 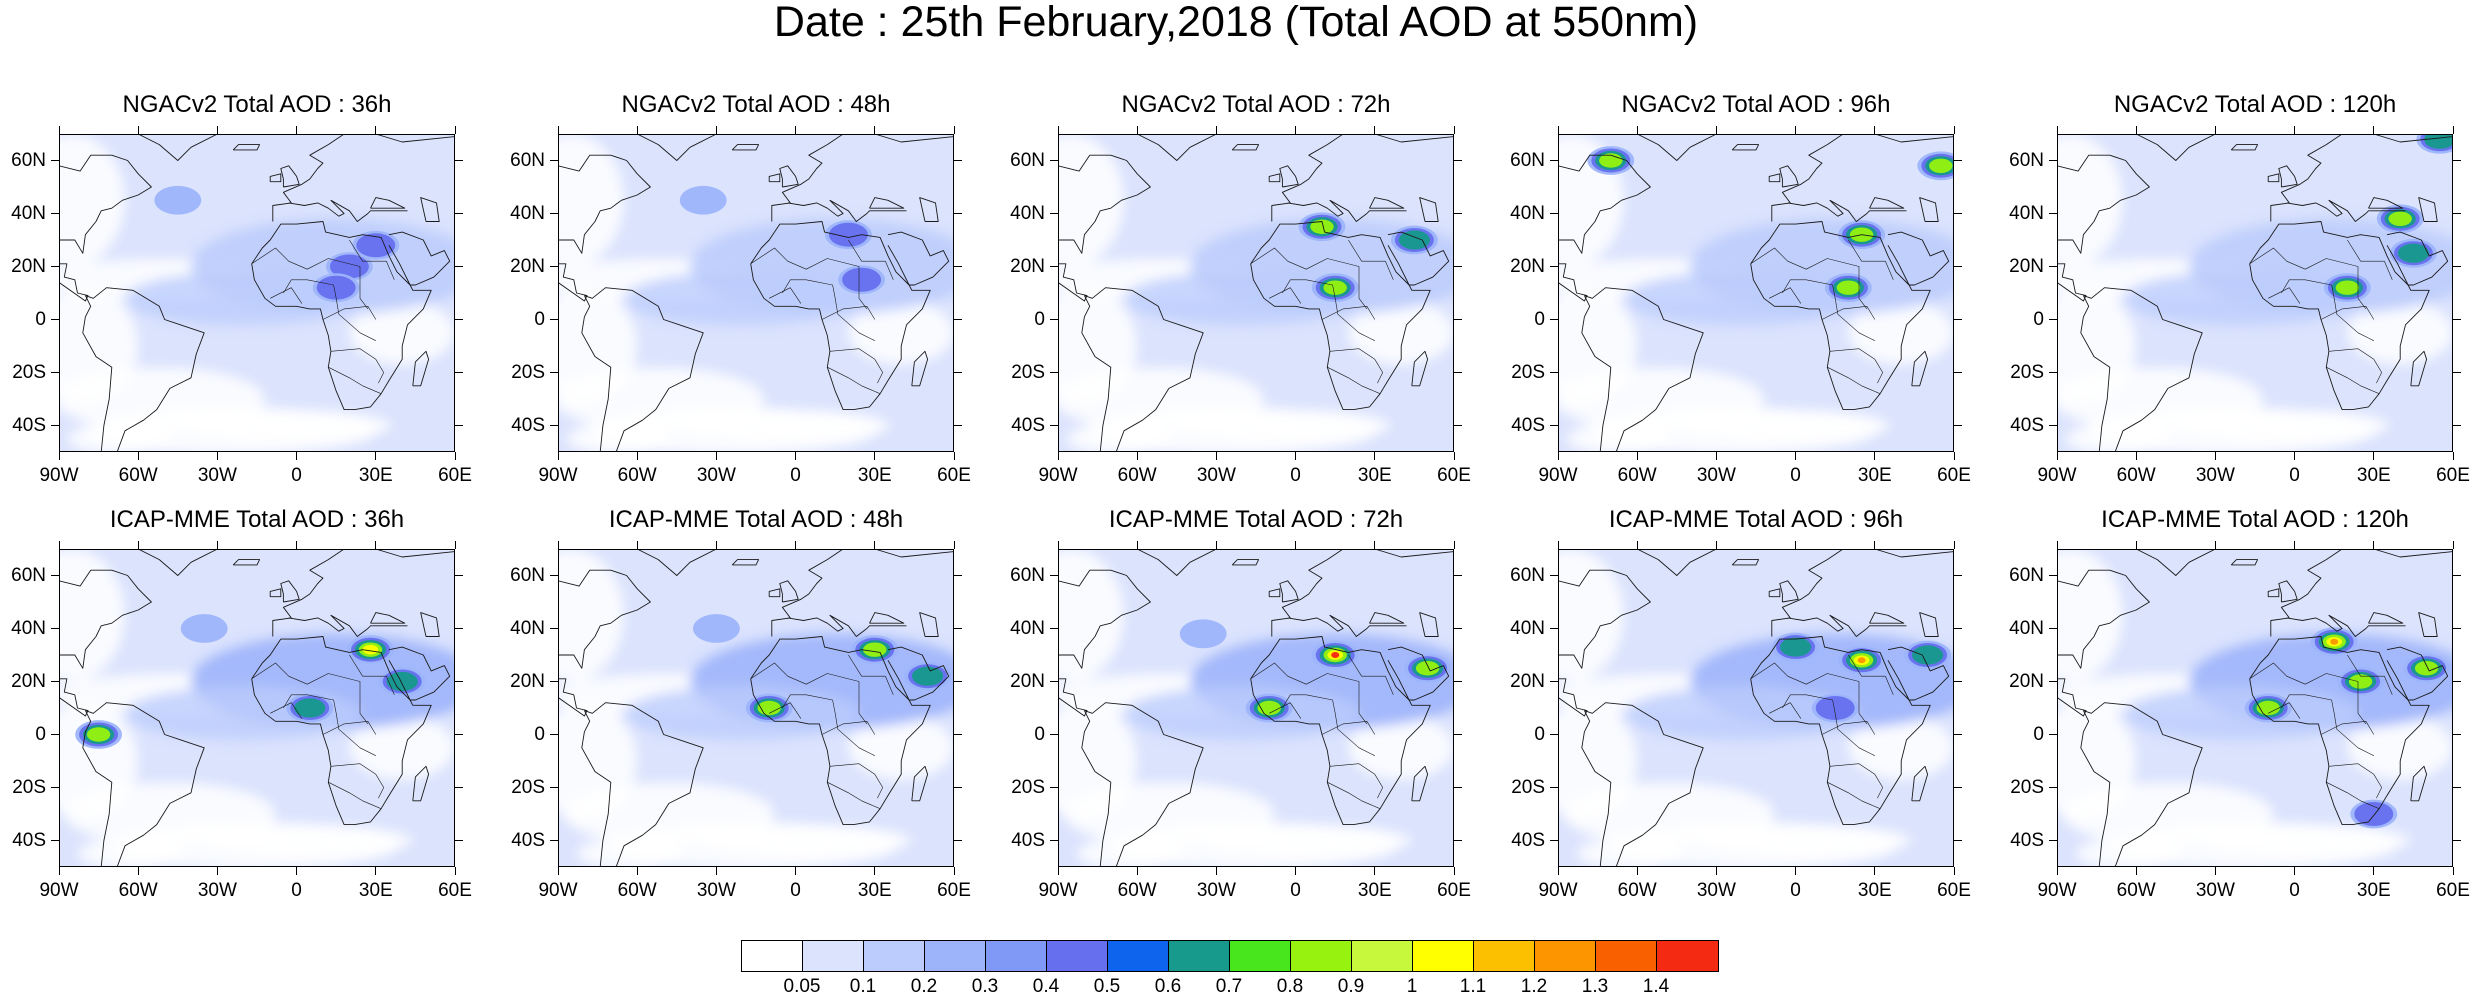 I want to click on panel-title: ICAP-MME Total AOD : 120h, so click(x=2255, y=519).